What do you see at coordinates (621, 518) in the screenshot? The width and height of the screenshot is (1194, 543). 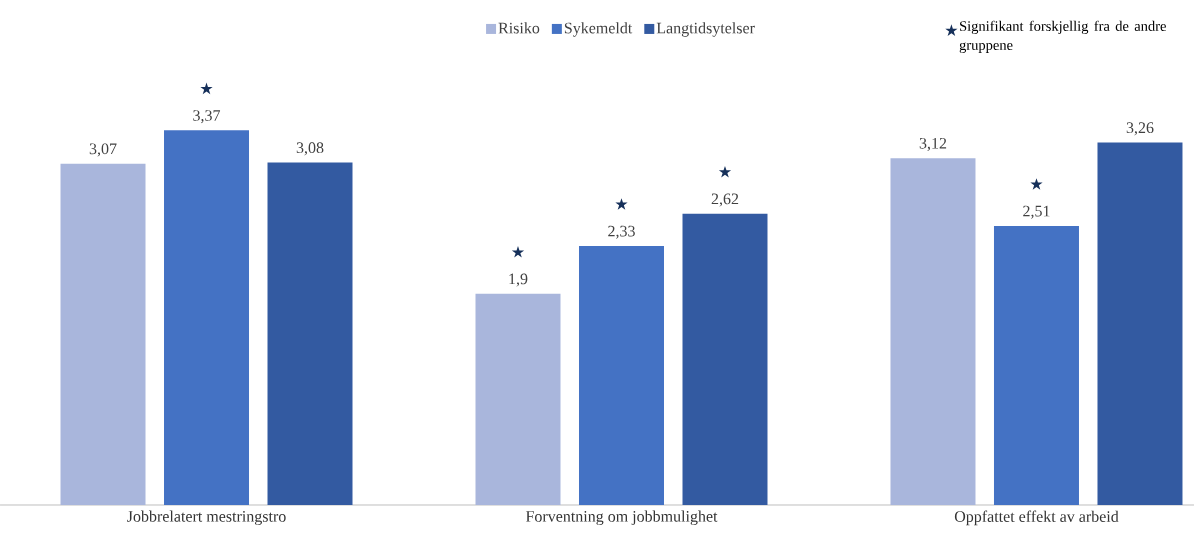 I see `x-tick-label: Forventning om jobbmulighet` at bounding box center [621, 518].